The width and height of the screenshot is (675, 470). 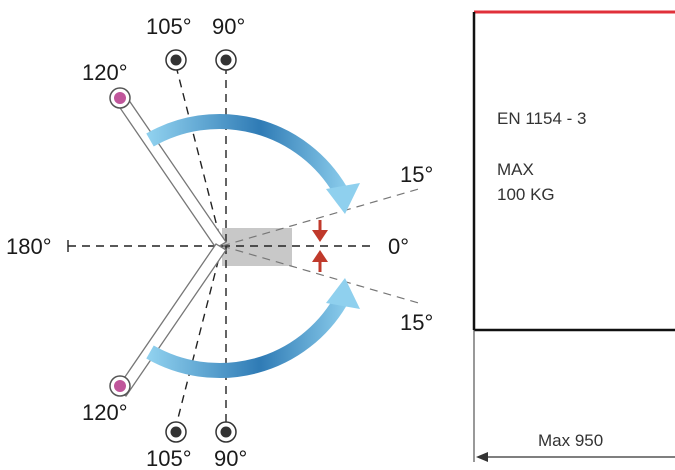 I want to click on dot-105-top, so click(x=176, y=60).